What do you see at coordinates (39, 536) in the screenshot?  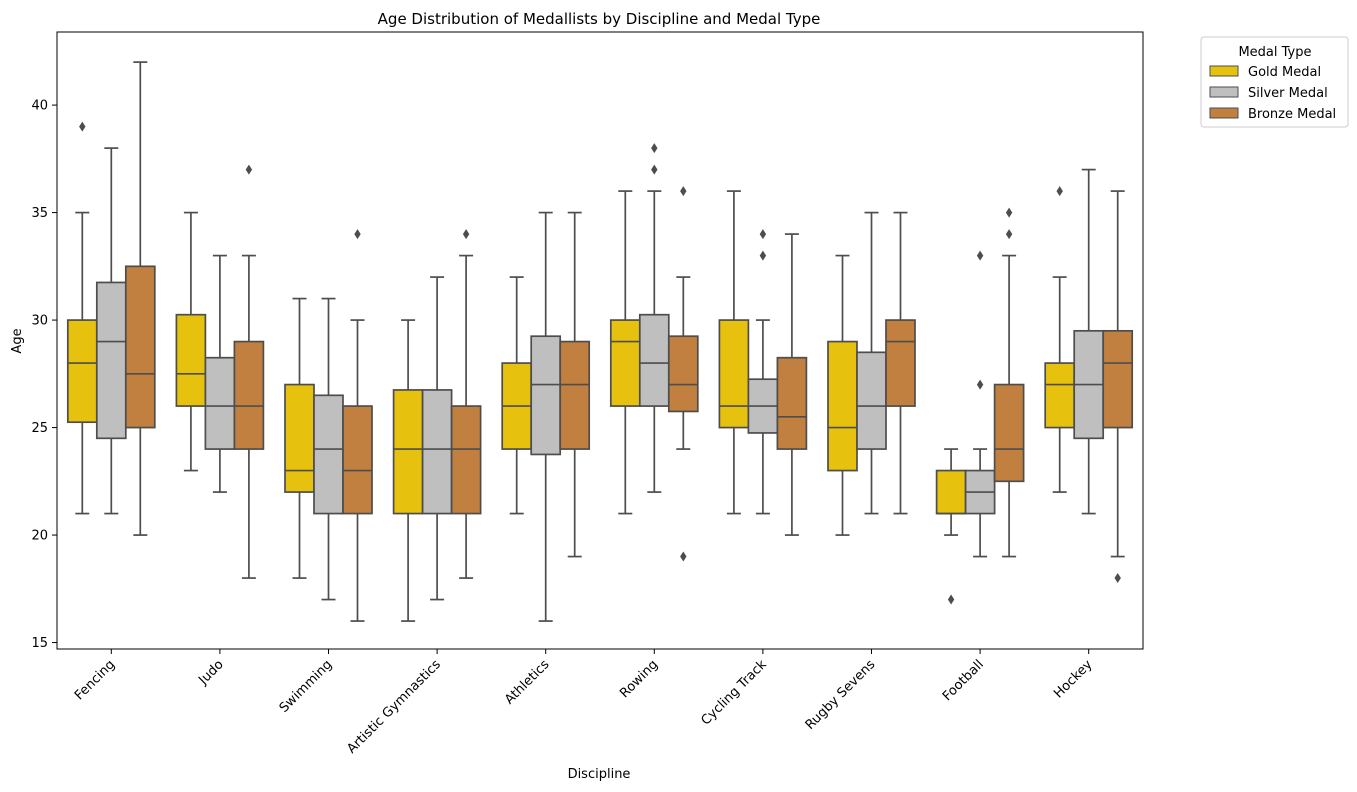 I see `y-tick-label: 20` at bounding box center [39, 536].